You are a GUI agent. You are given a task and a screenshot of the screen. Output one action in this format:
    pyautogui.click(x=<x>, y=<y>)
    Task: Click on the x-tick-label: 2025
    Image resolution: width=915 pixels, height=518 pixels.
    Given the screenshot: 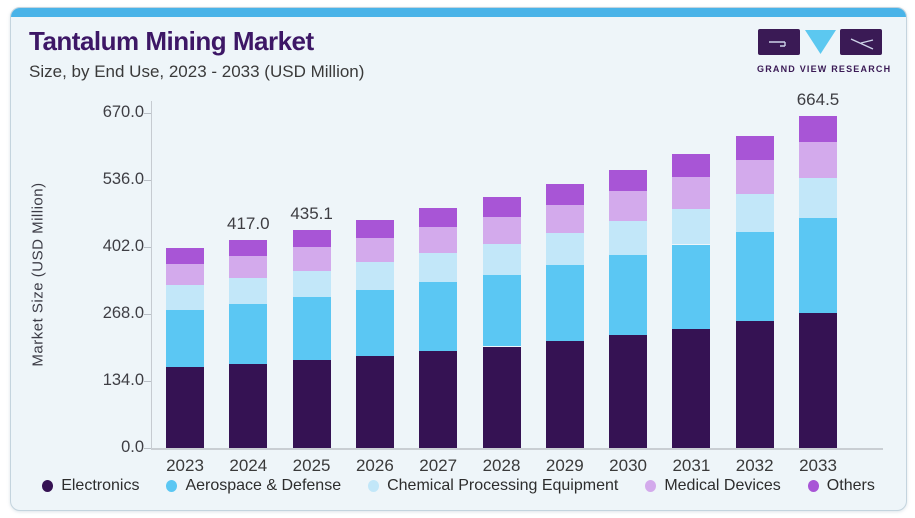 What is the action you would take?
    pyautogui.click(x=311, y=465)
    